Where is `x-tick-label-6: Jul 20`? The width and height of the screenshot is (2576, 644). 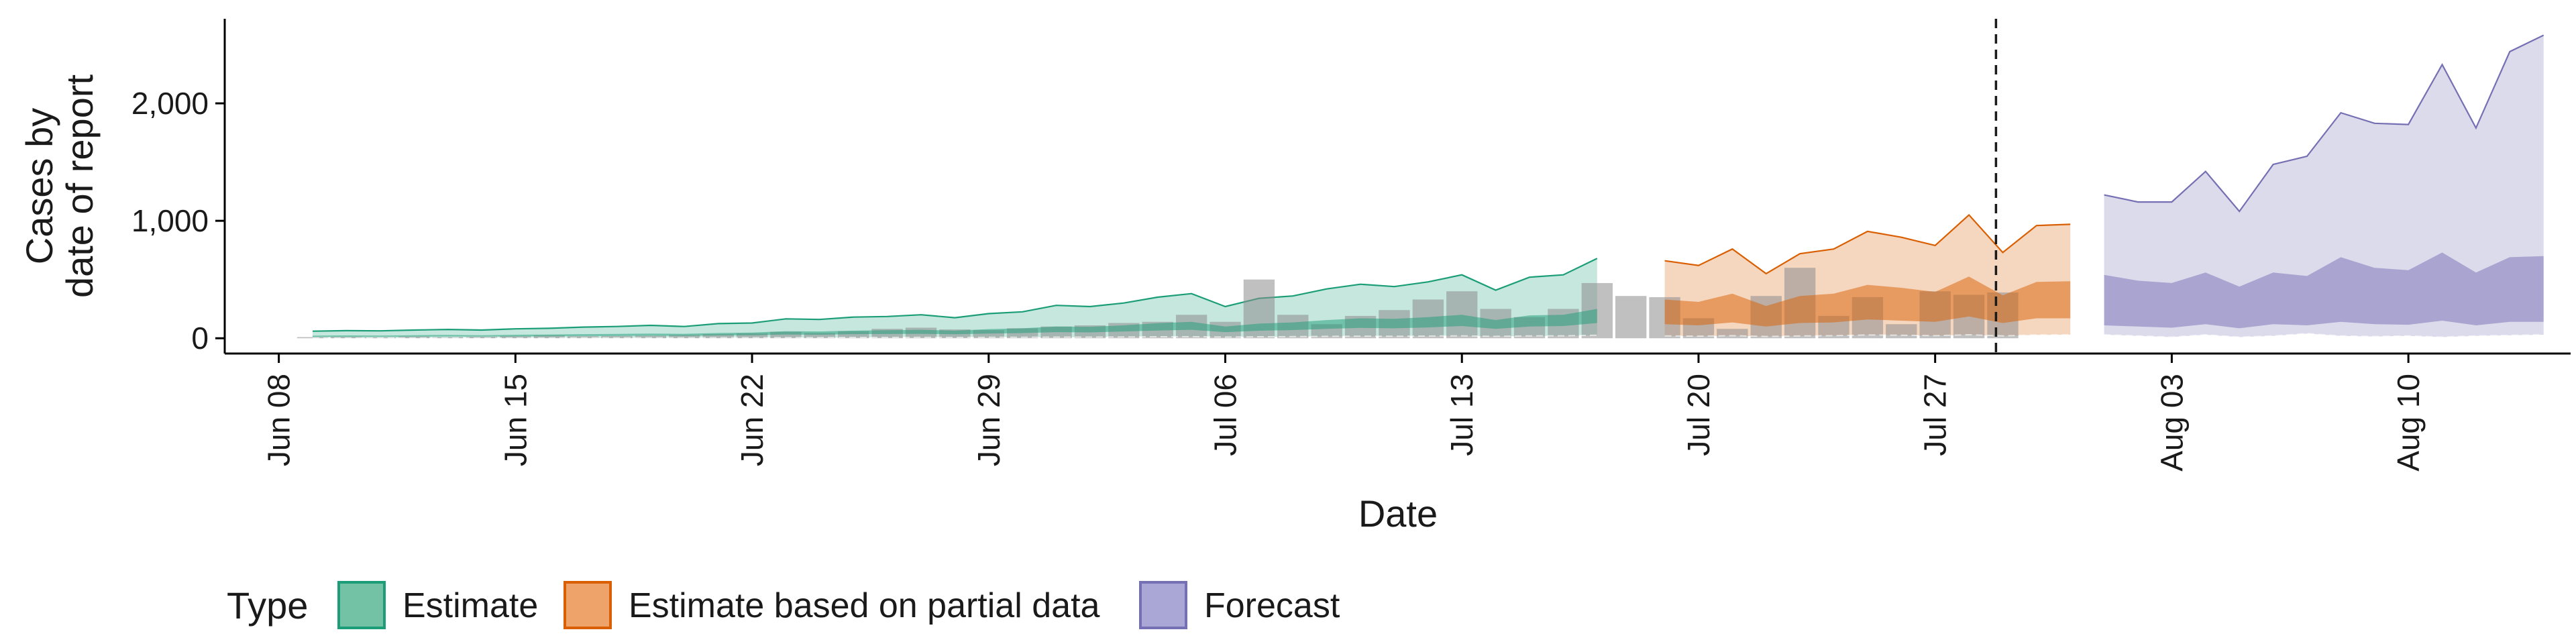
x-tick-label-6: Jul 20 is located at coordinates (1698, 415).